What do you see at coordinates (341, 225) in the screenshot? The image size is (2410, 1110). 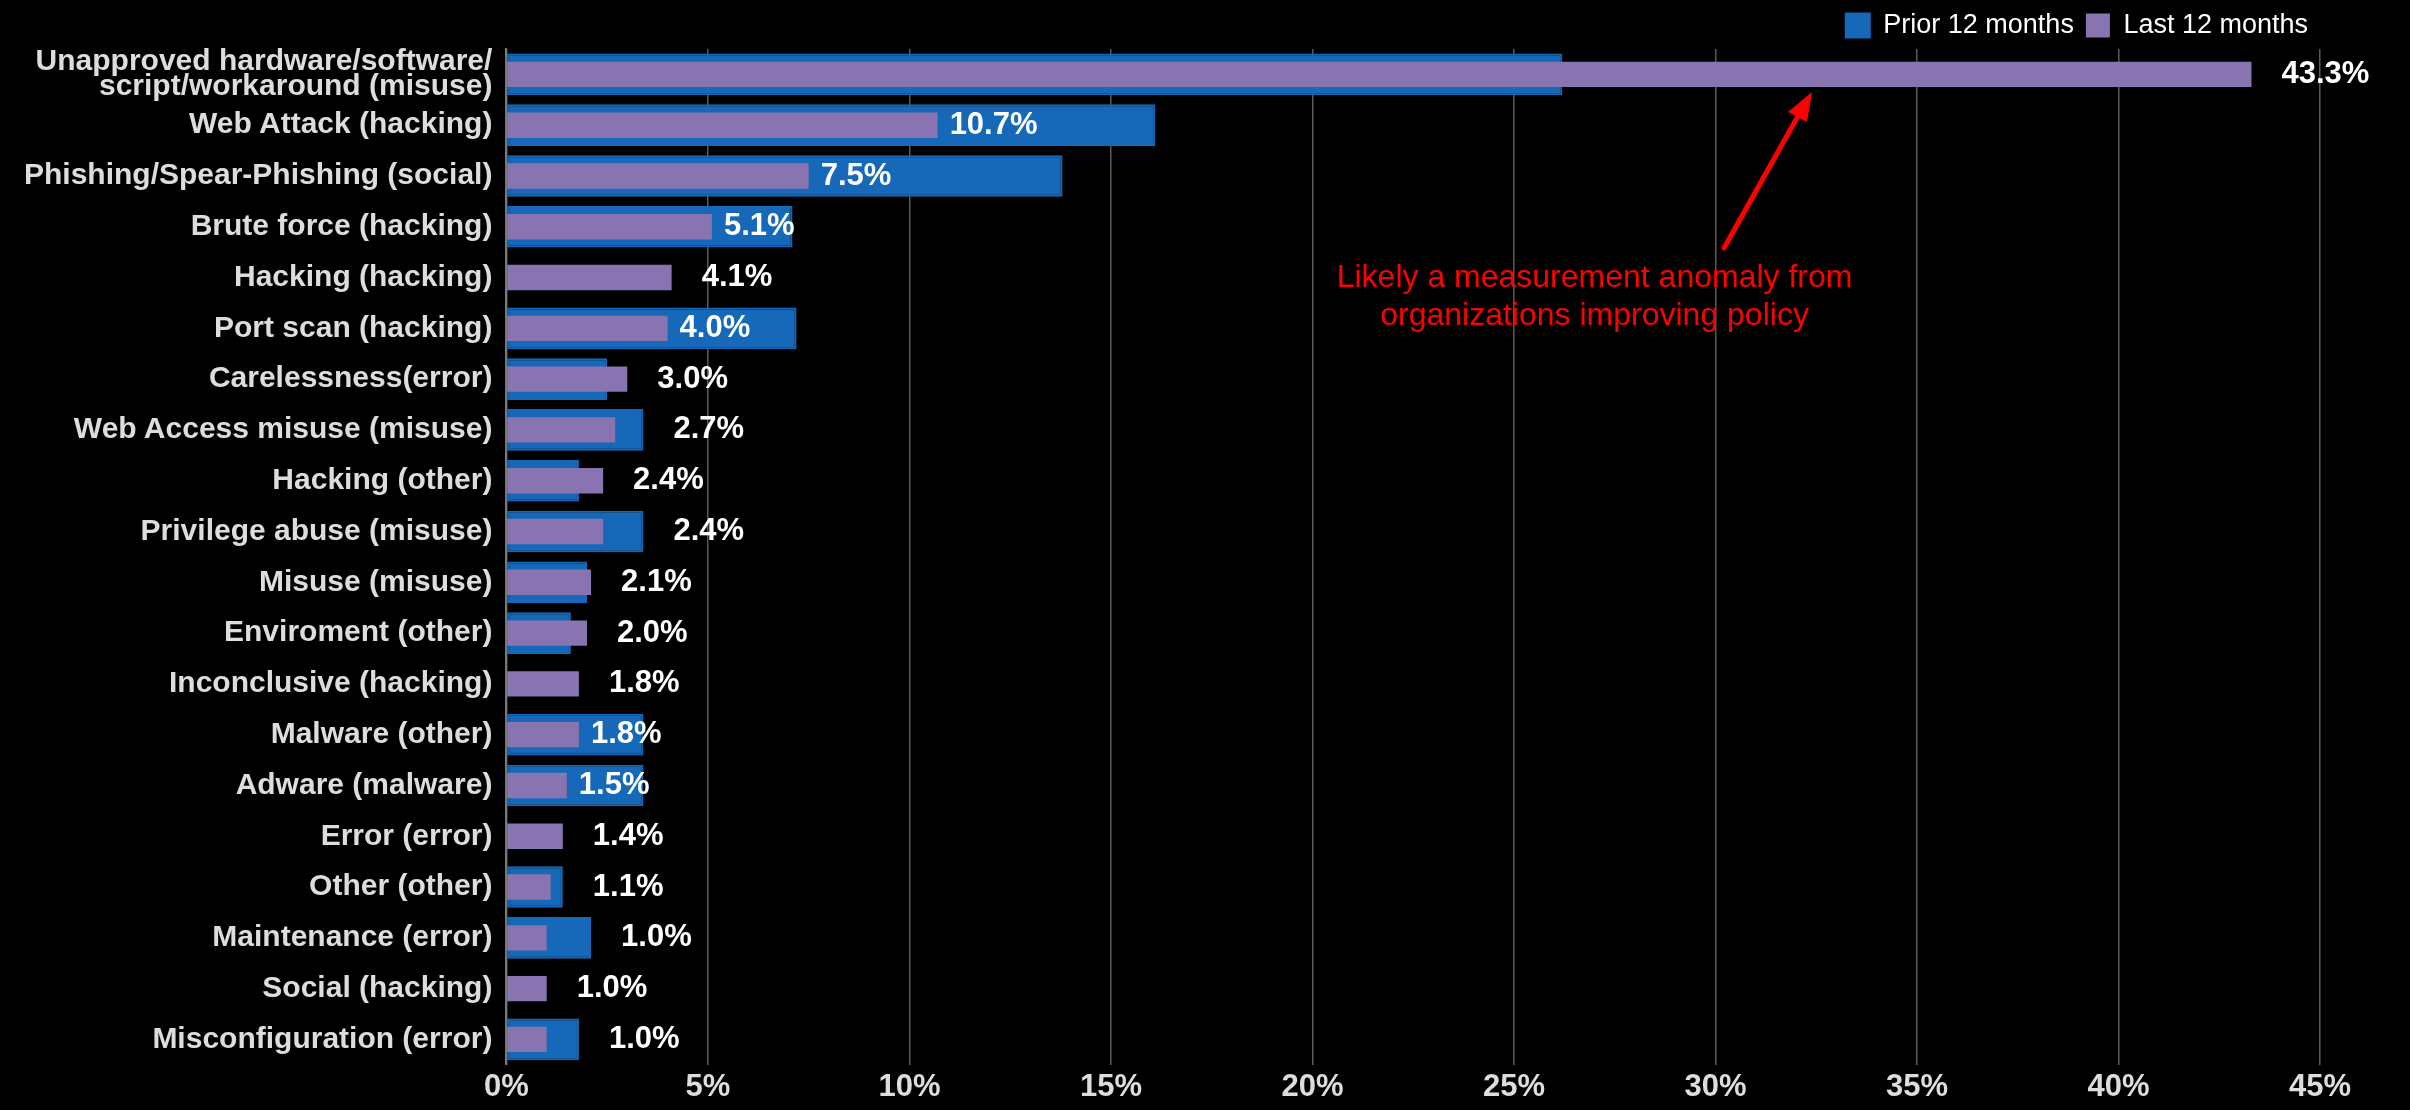 I see `y-tick-label: Brute force (hacking)` at bounding box center [341, 225].